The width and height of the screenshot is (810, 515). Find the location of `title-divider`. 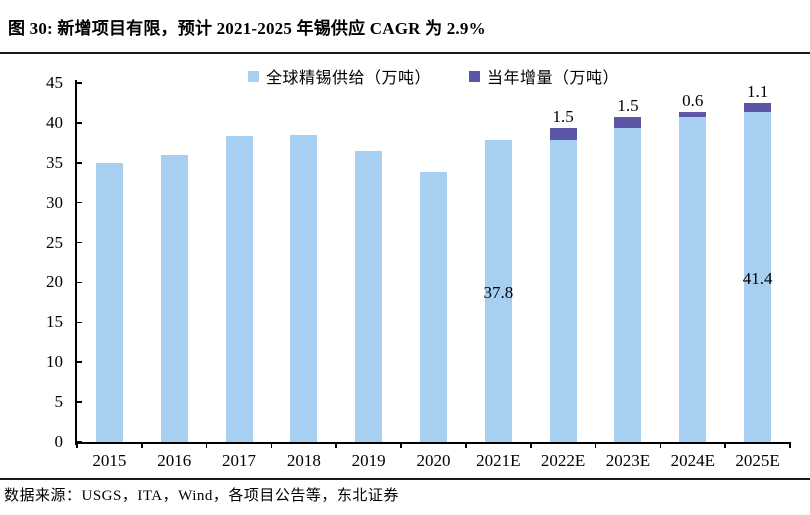

title-divider is located at coordinates (405, 53).